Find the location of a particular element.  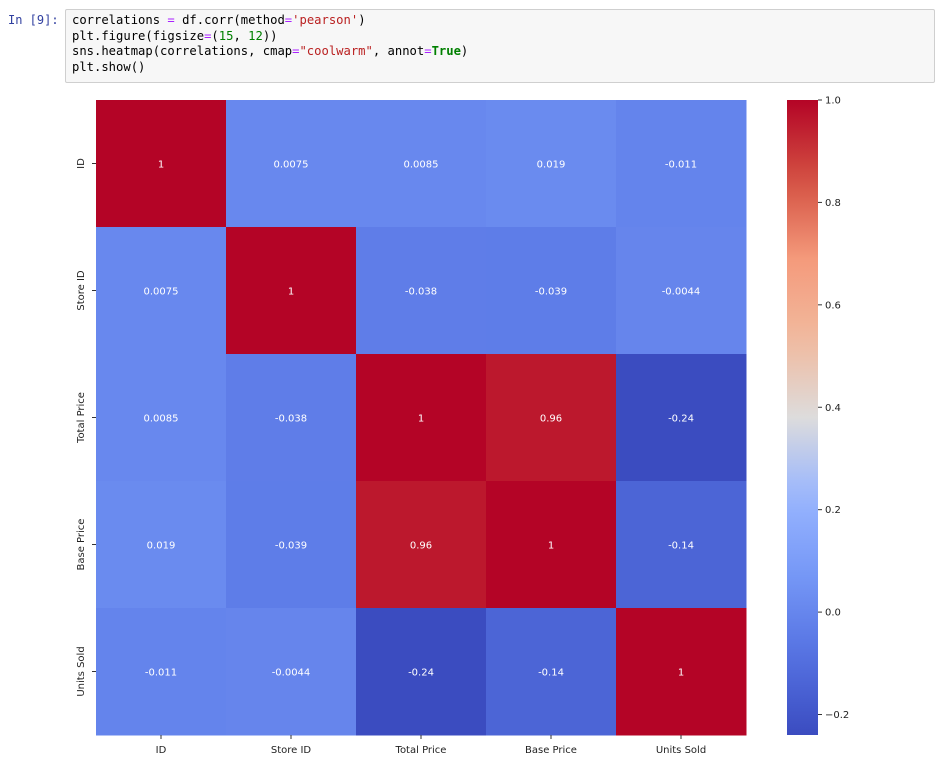

colorbar-tick-label: 0.6 is located at coordinates (833, 305).